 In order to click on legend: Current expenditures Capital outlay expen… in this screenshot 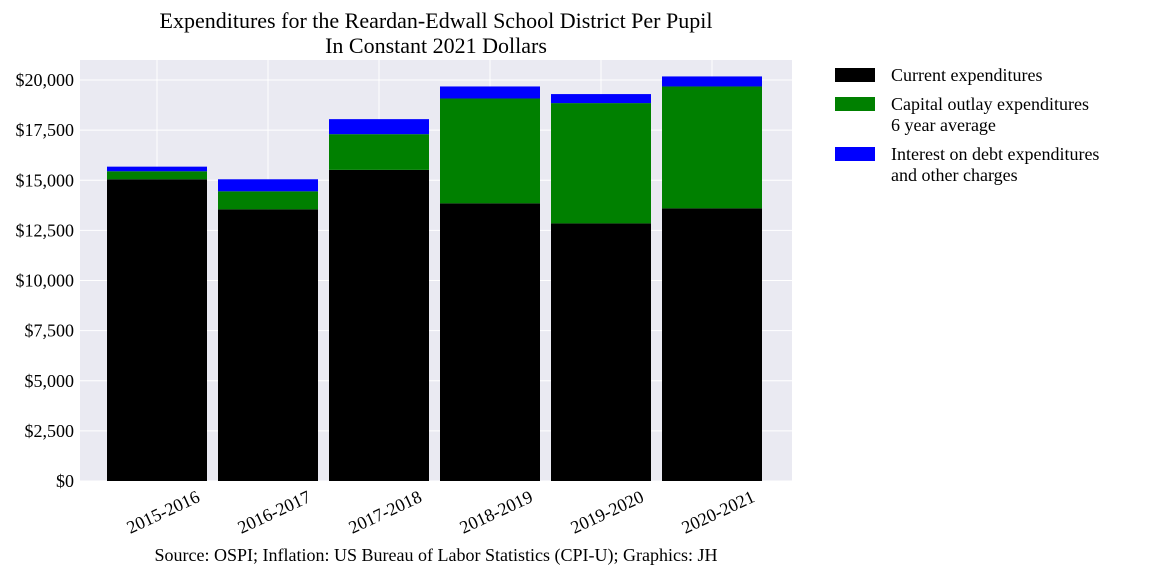, I will do `click(967, 125)`.